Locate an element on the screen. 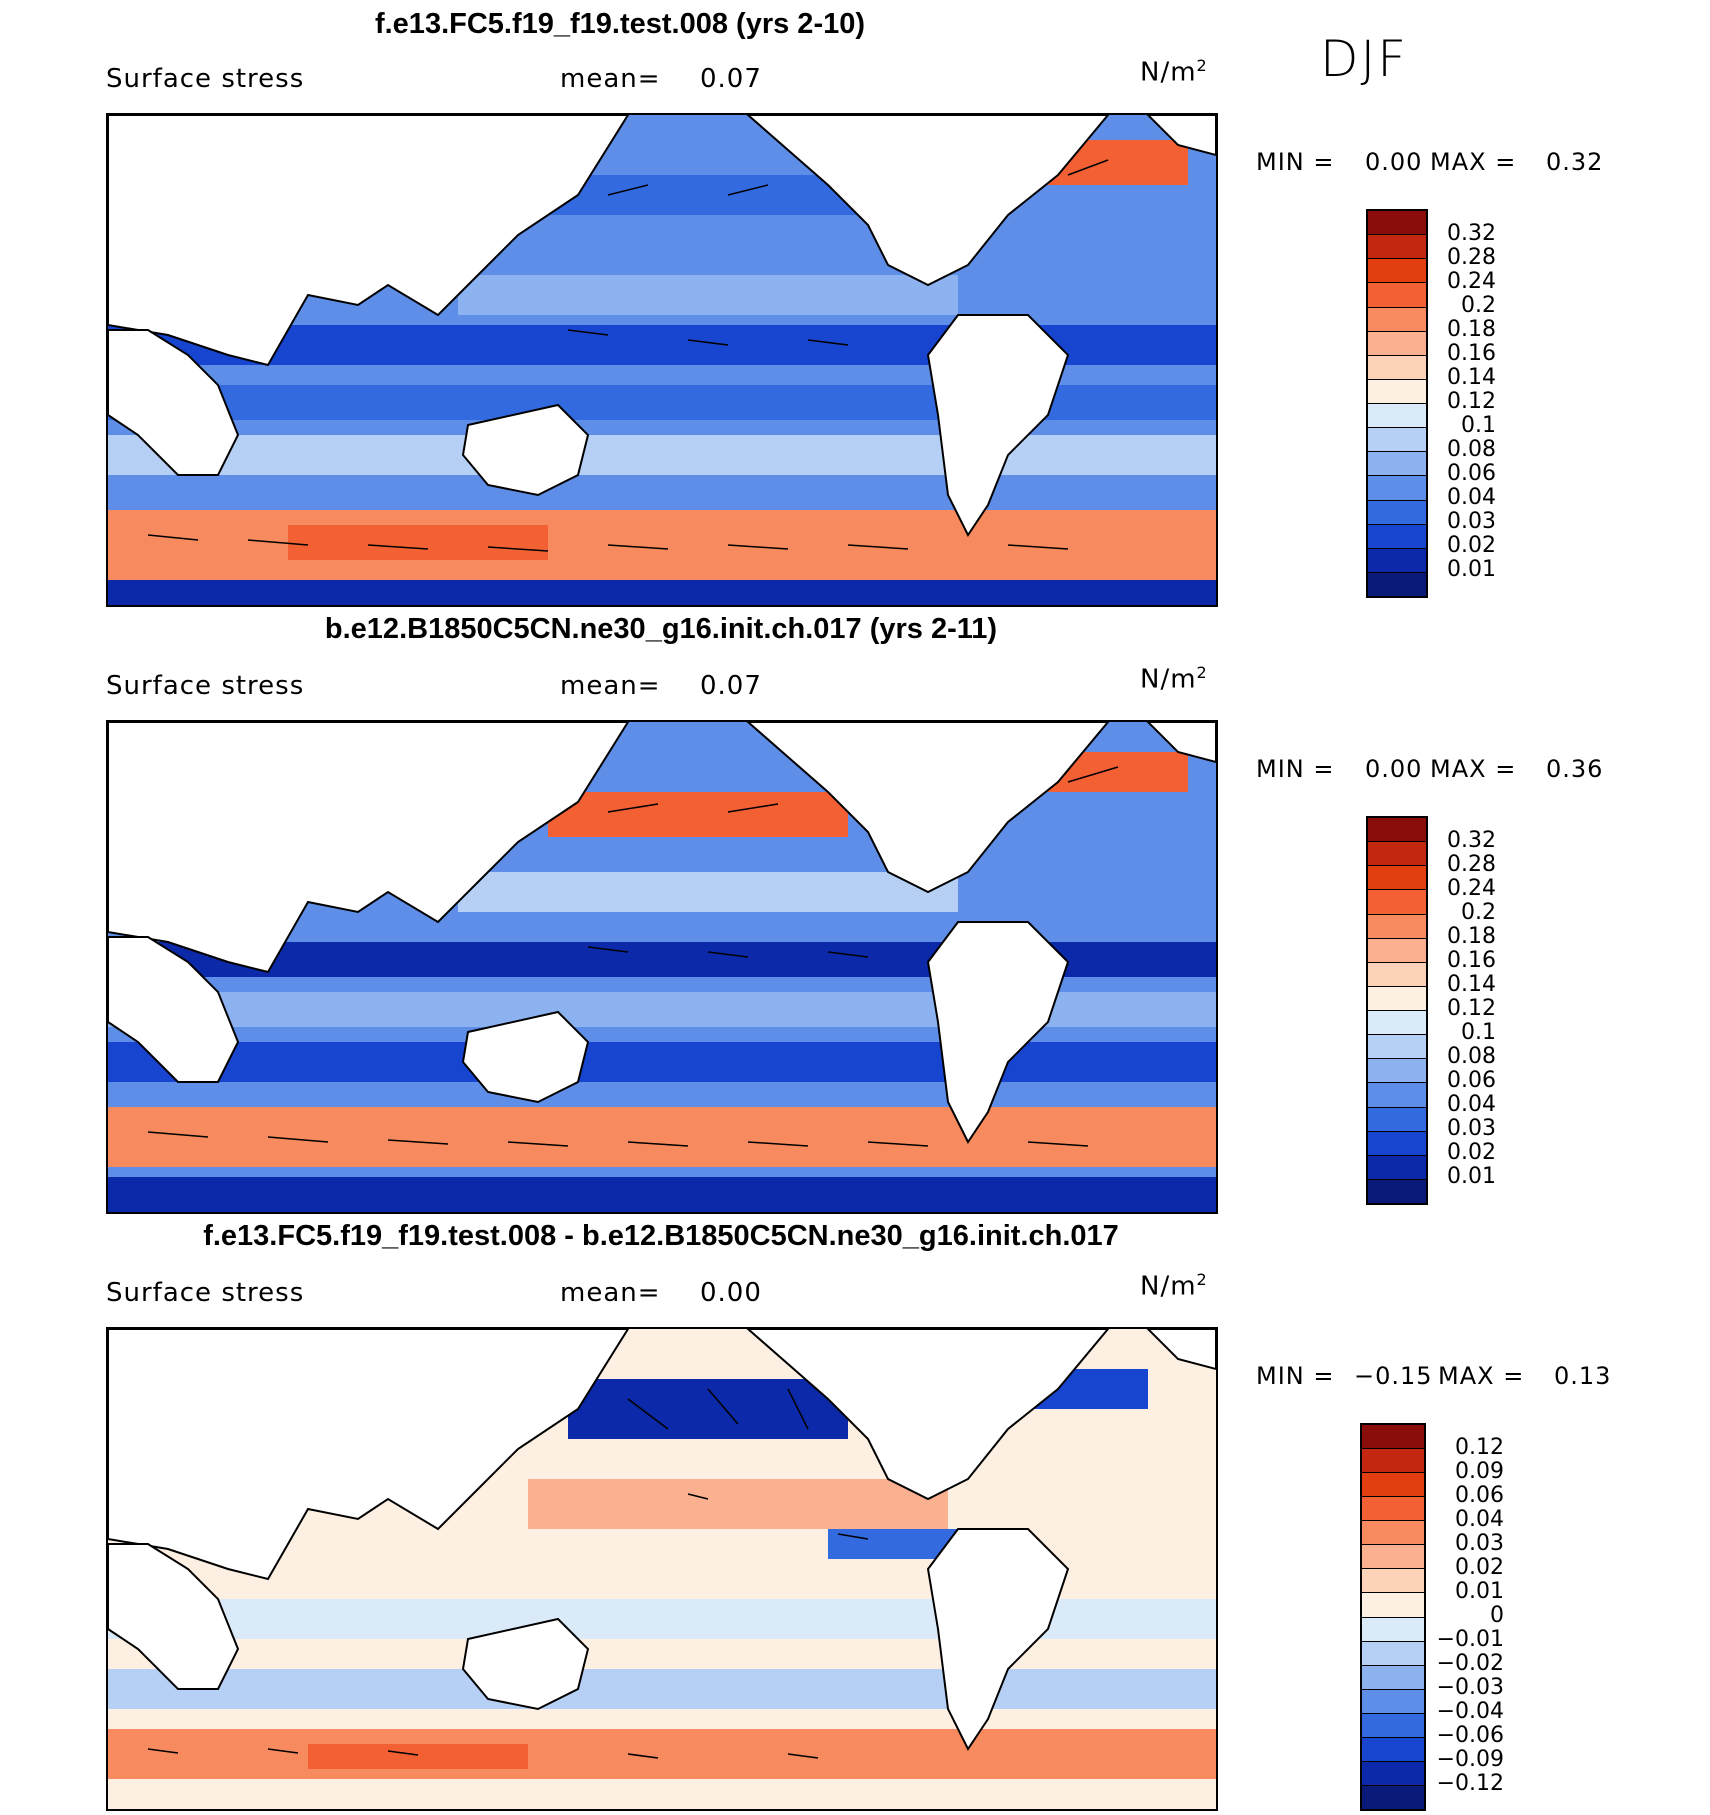 The height and width of the screenshot is (1815, 1710). panel-3-colorbar is located at coordinates (1393, 1617).